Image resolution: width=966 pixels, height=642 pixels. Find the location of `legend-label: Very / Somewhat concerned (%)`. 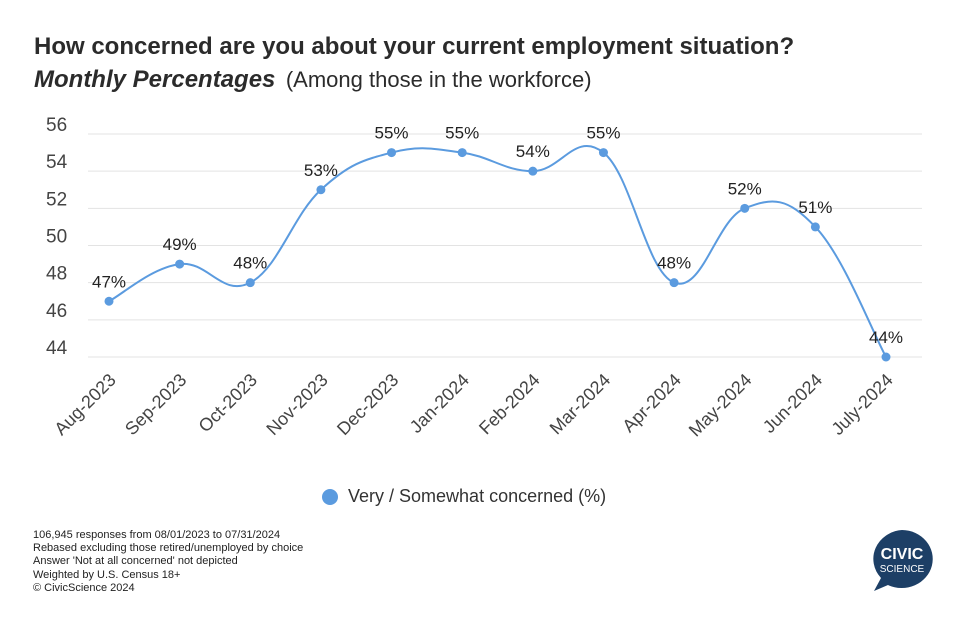

legend-label: Very / Somewhat concerned (%) is located at coordinates (477, 496).